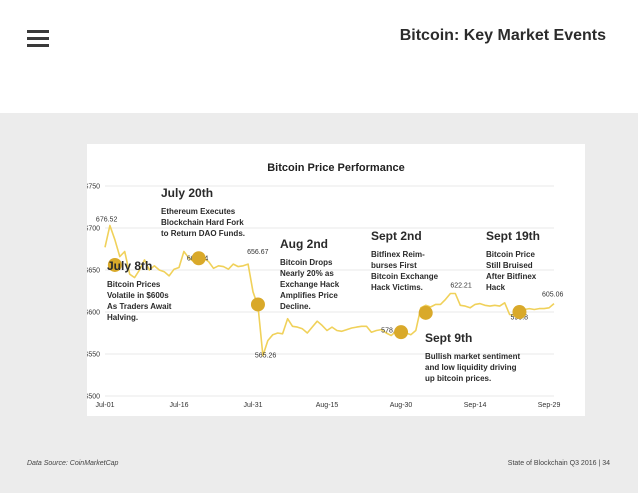 The image size is (638, 493). What do you see at coordinates (549, 405) in the screenshot?
I see `x-tick-label: Sep-29` at bounding box center [549, 405].